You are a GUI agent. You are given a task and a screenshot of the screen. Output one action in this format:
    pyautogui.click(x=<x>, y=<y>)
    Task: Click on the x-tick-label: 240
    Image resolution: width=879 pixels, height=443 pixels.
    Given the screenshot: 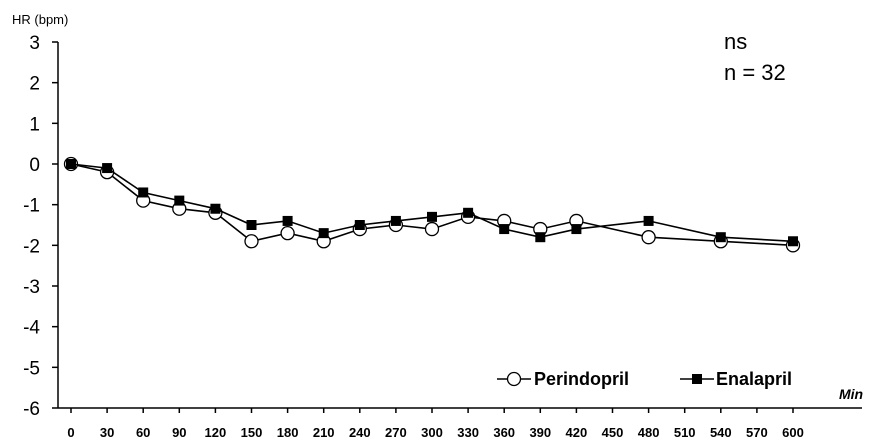 What is the action you would take?
    pyautogui.click(x=360, y=432)
    